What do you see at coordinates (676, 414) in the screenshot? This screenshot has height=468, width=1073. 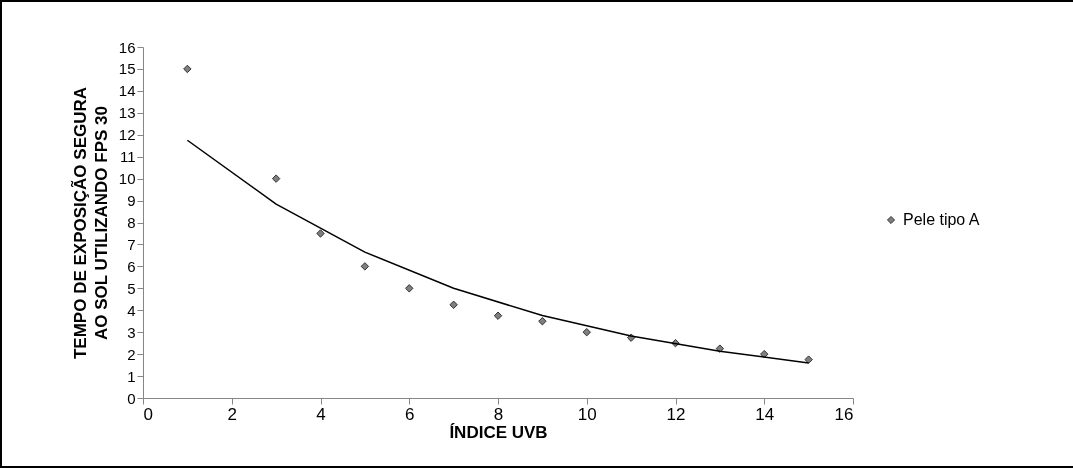 I see `x-tick-label: 12` at bounding box center [676, 414].